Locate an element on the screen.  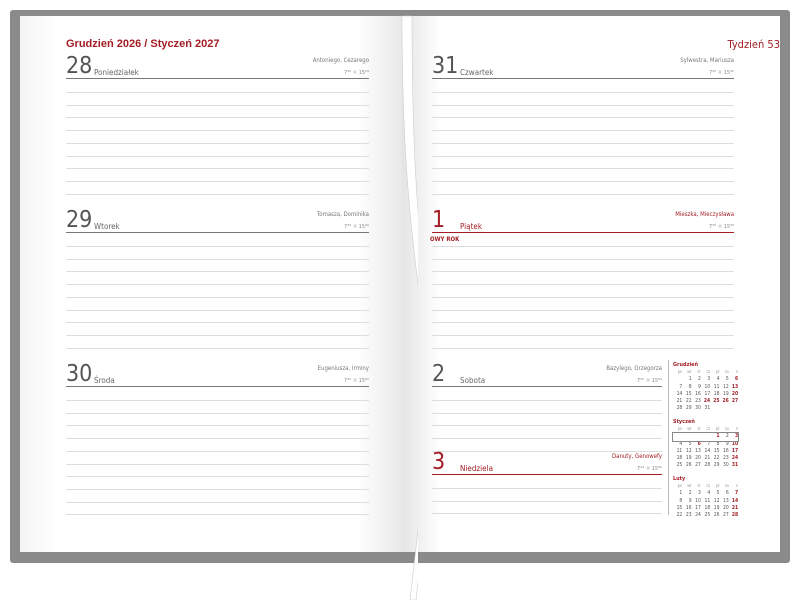
calendar-date: 11 is located at coordinates (707, 500).